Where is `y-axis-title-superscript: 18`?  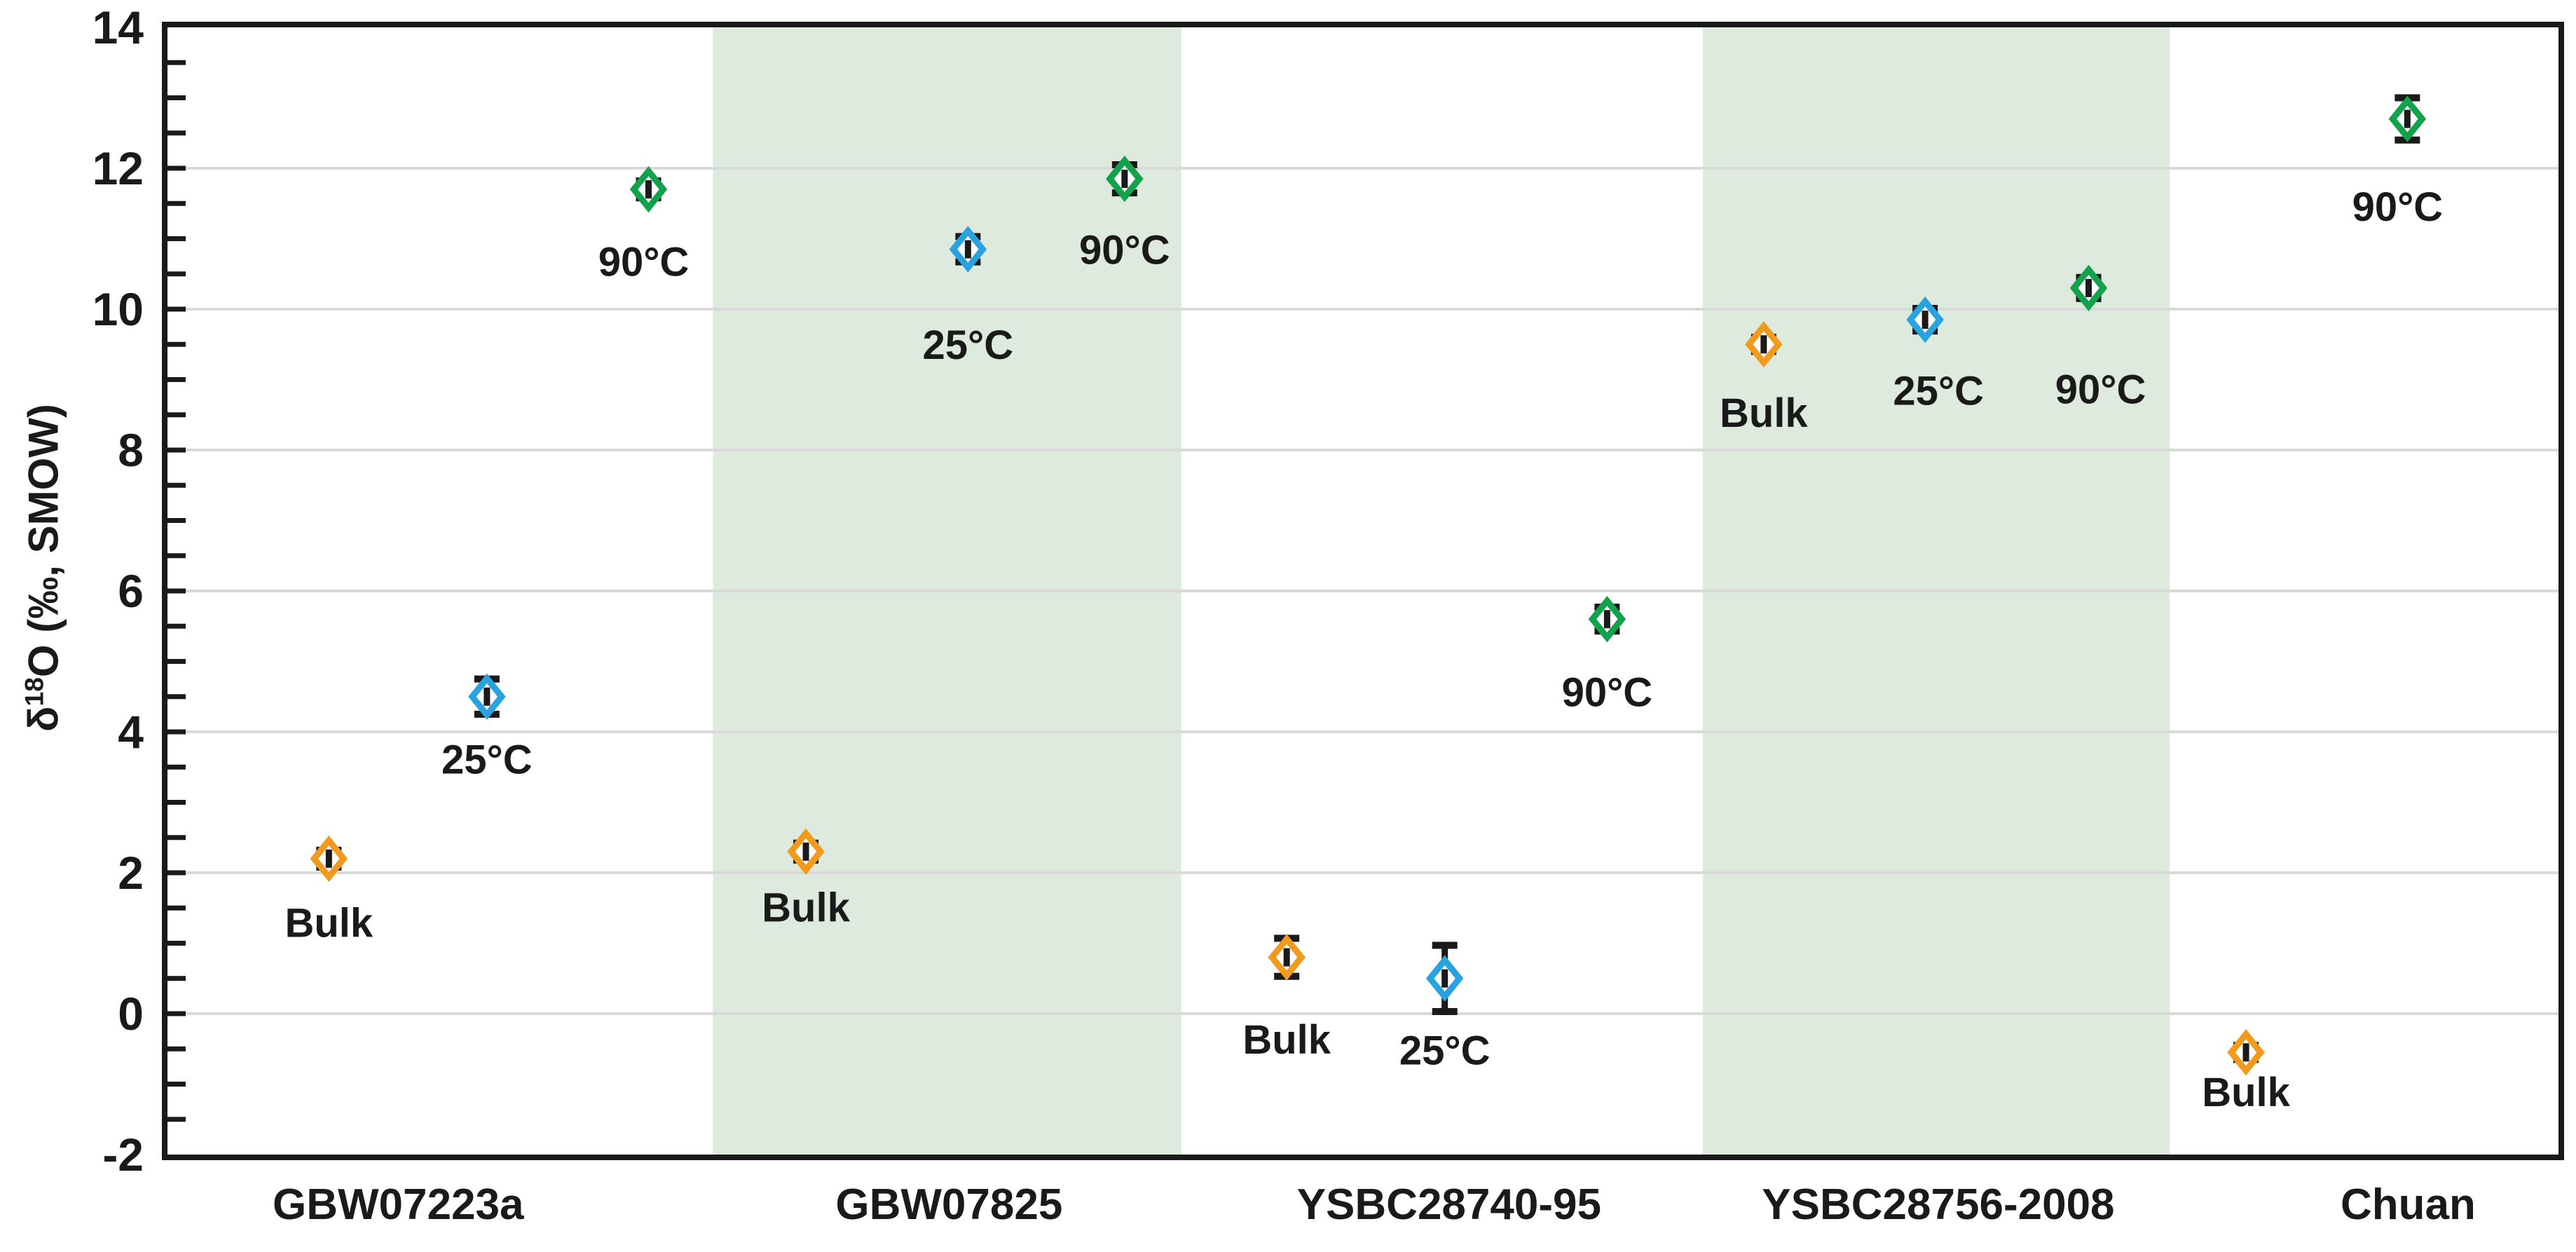
y-axis-title-superscript: 18 is located at coordinates (34, 692).